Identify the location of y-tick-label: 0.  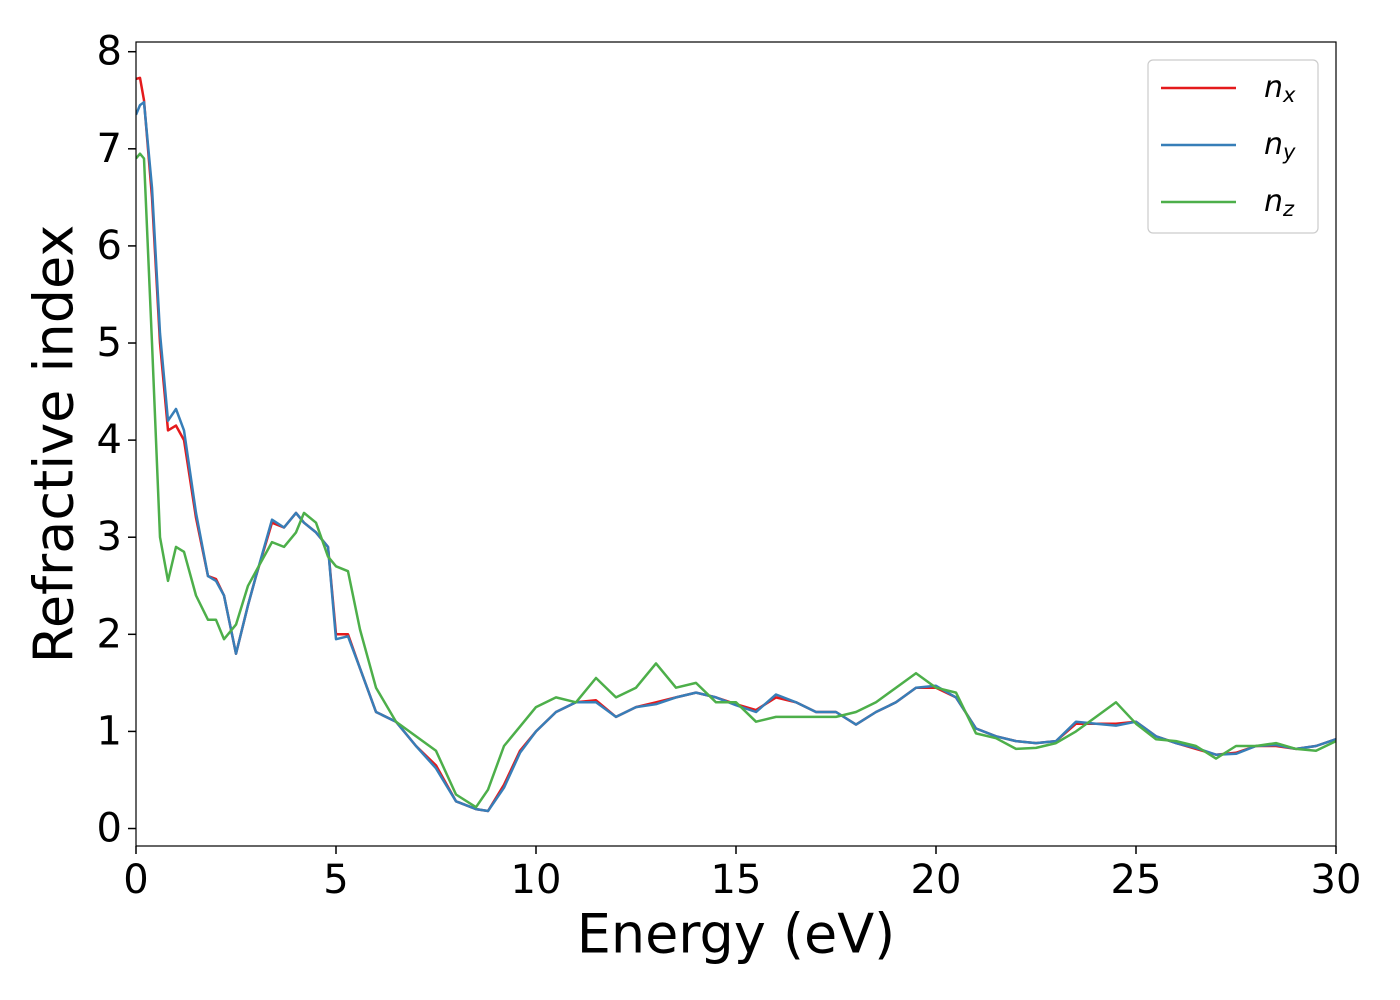
(109, 829).